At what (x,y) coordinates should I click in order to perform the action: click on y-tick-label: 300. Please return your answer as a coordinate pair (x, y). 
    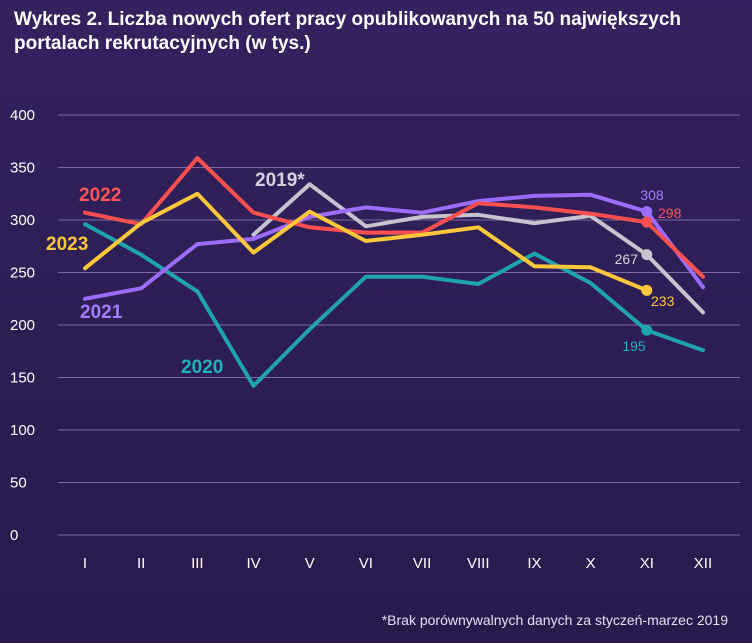
    Looking at the image, I should click on (22, 220).